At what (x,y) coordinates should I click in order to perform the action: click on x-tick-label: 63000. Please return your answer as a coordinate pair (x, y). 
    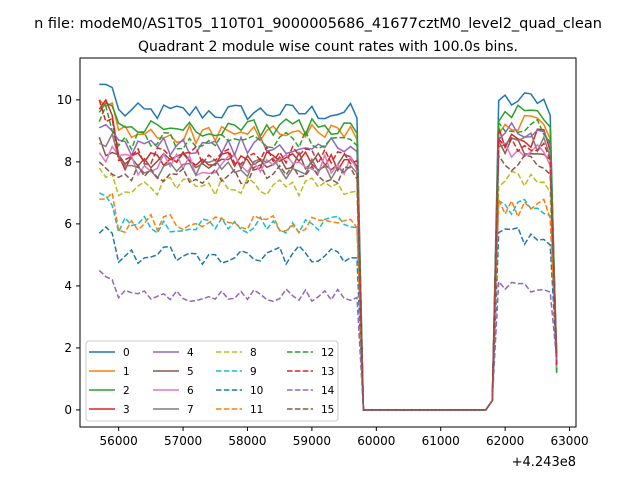
    Looking at the image, I should click on (569, 441).